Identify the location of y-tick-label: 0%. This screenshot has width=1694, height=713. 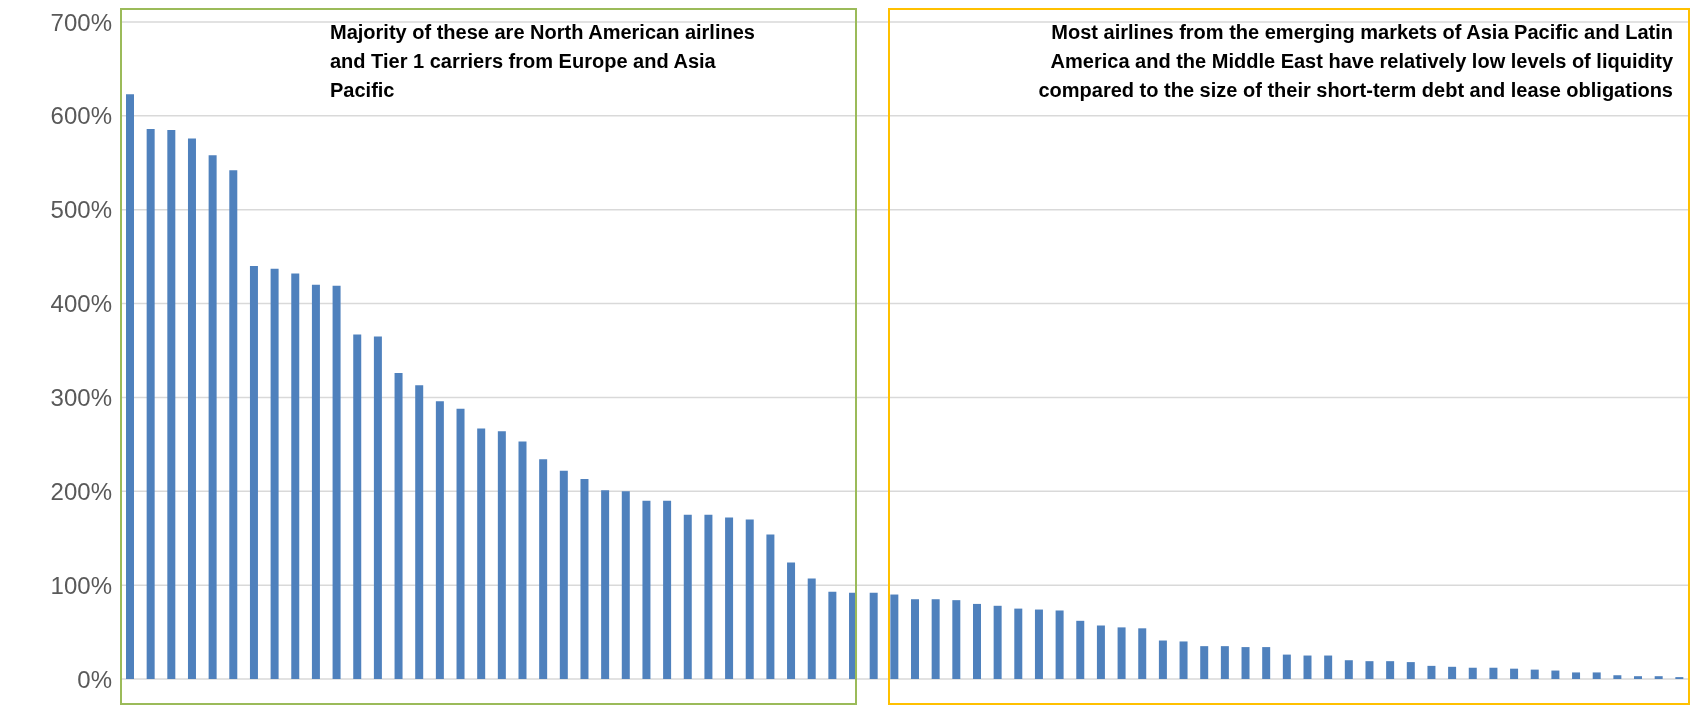
(94, 679).